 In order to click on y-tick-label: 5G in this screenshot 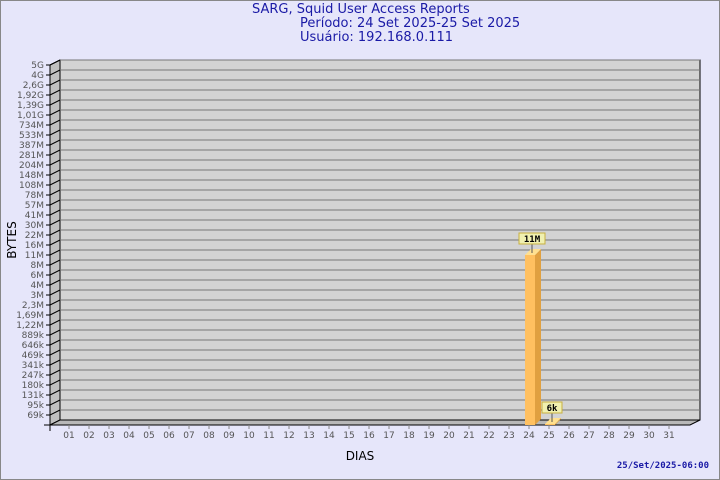, I will do `click(37, 66)`.